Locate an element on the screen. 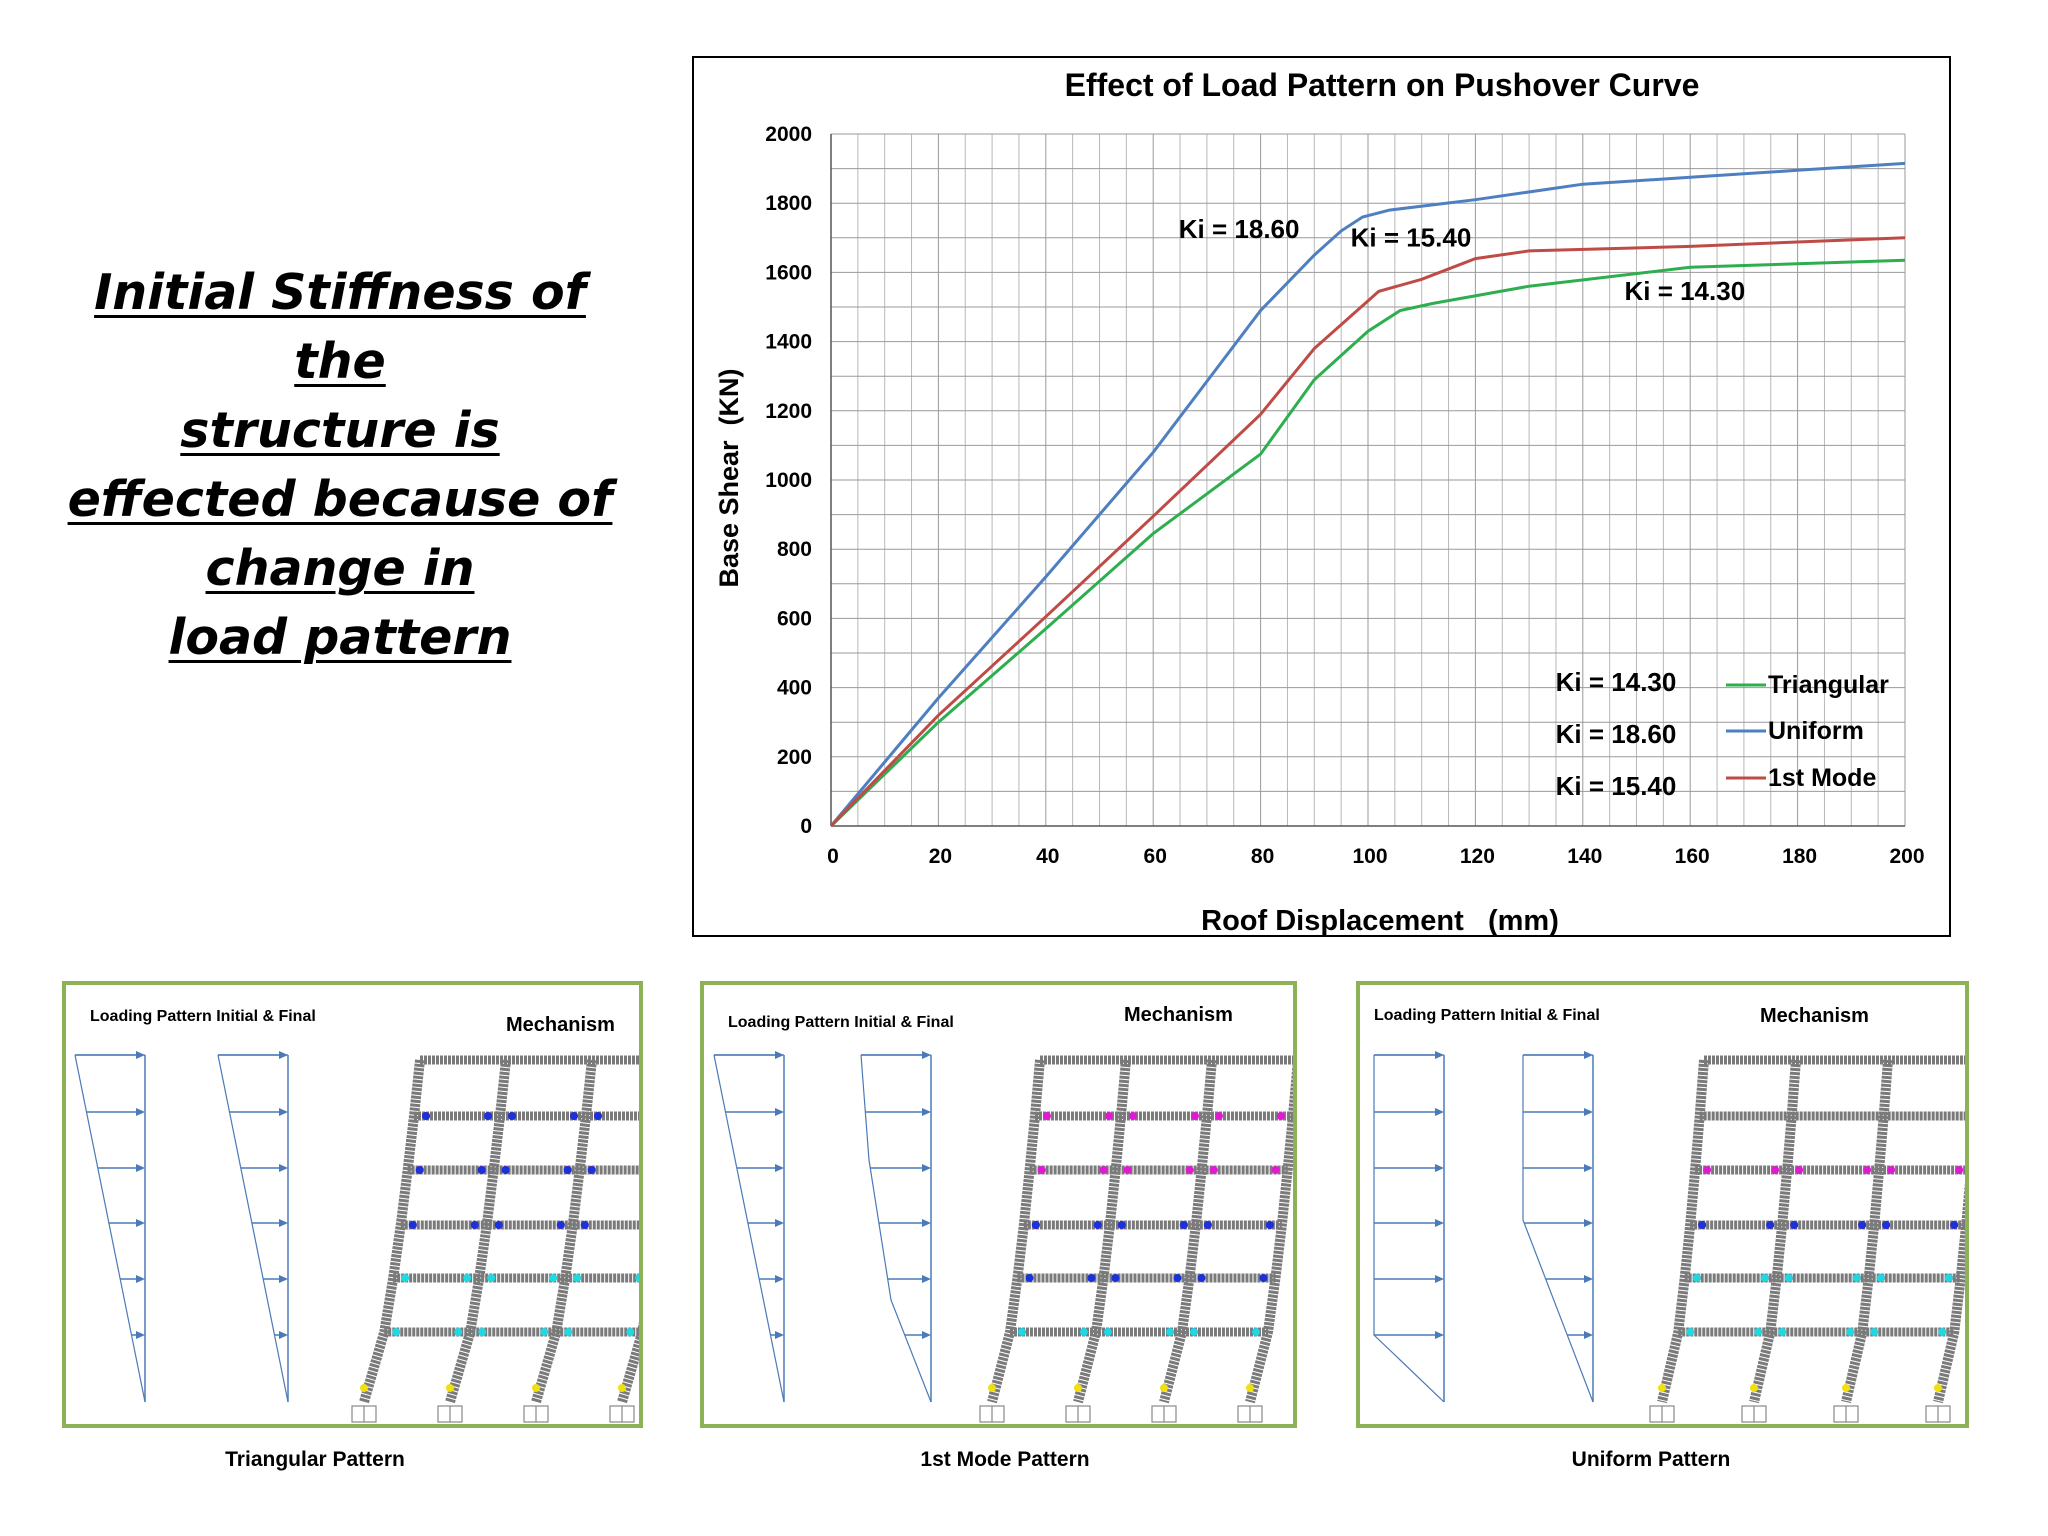 This screenshot has width=2048, height=1536. x-tick-label: 180 is located at coordinates (1799, 856).